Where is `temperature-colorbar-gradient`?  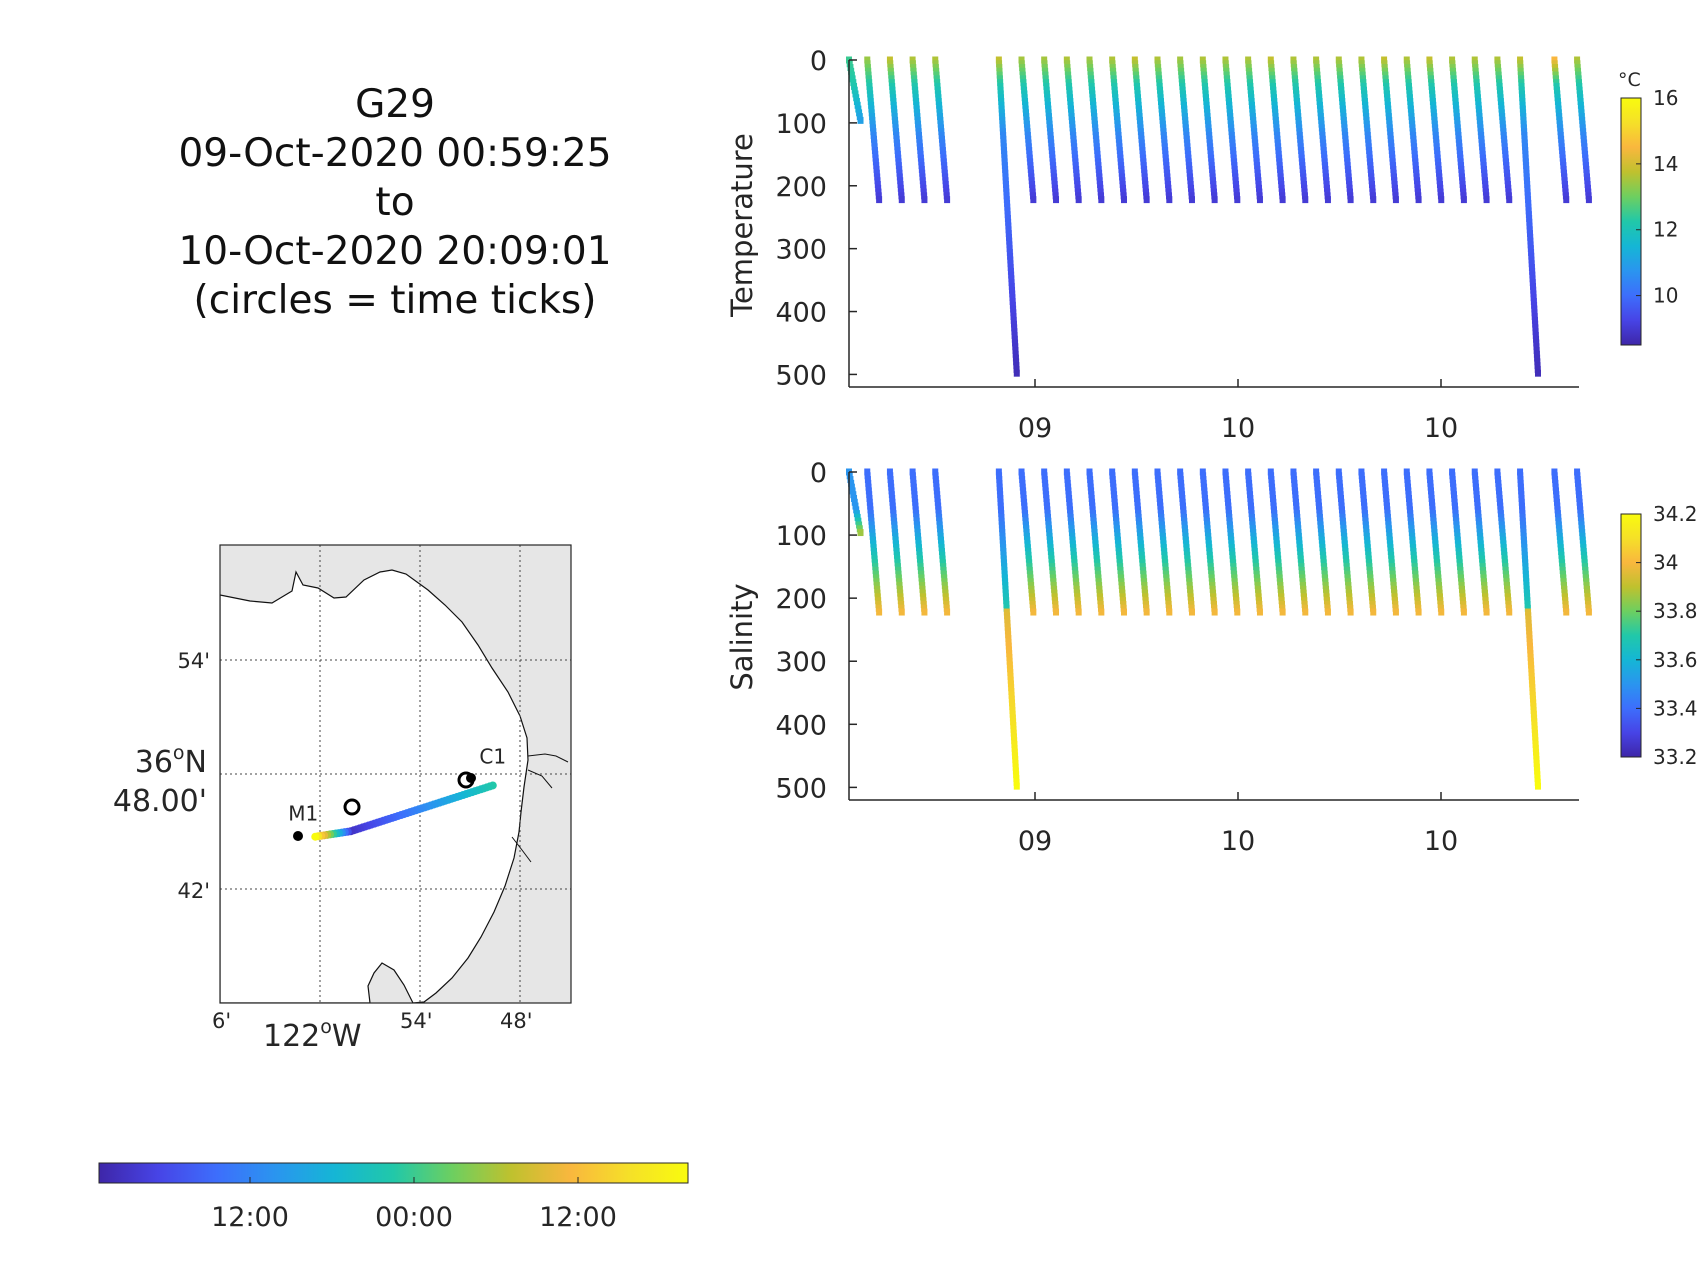
temperature-colorbar-gradient is located at coordinates (1631, 221).